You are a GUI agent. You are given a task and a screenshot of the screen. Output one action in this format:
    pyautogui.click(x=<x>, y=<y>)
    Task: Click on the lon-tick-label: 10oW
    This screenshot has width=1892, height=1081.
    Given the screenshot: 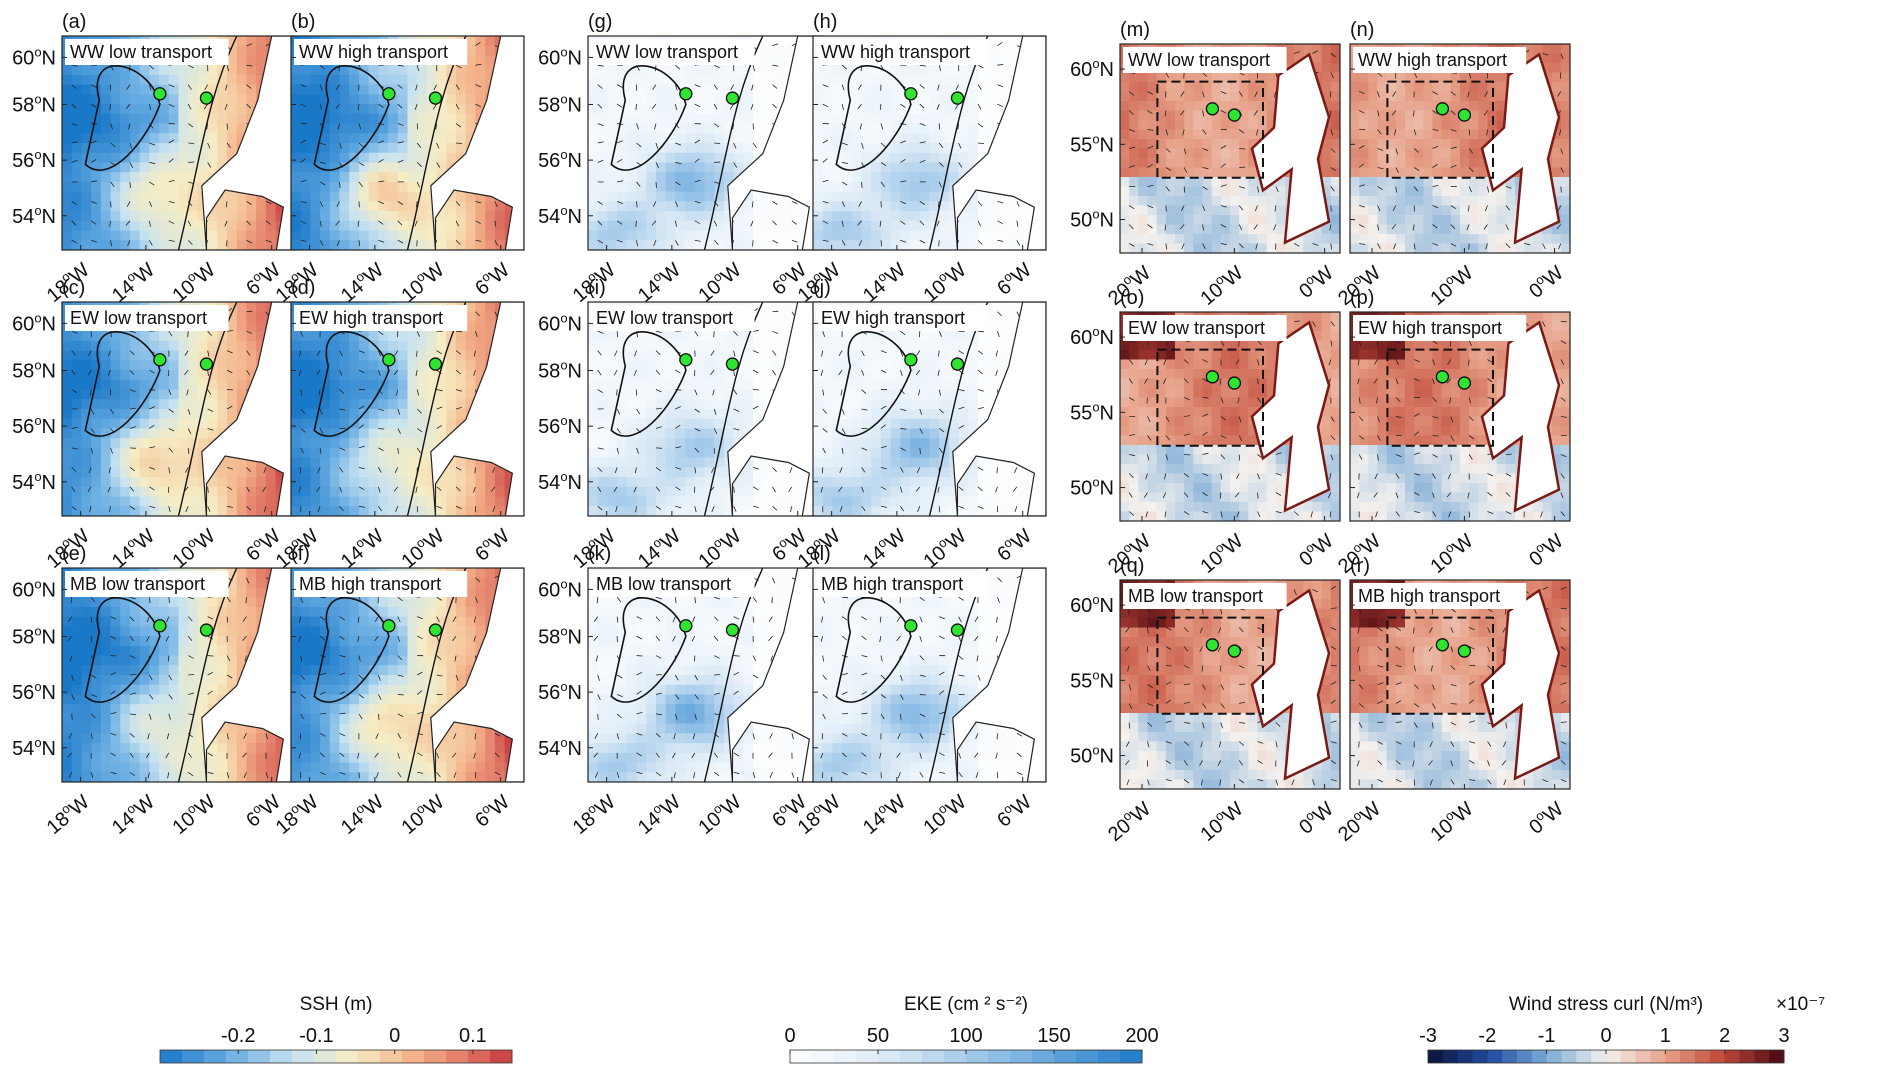 What is the action you would take?
    pyautogui.click(x=719, y=282)
    